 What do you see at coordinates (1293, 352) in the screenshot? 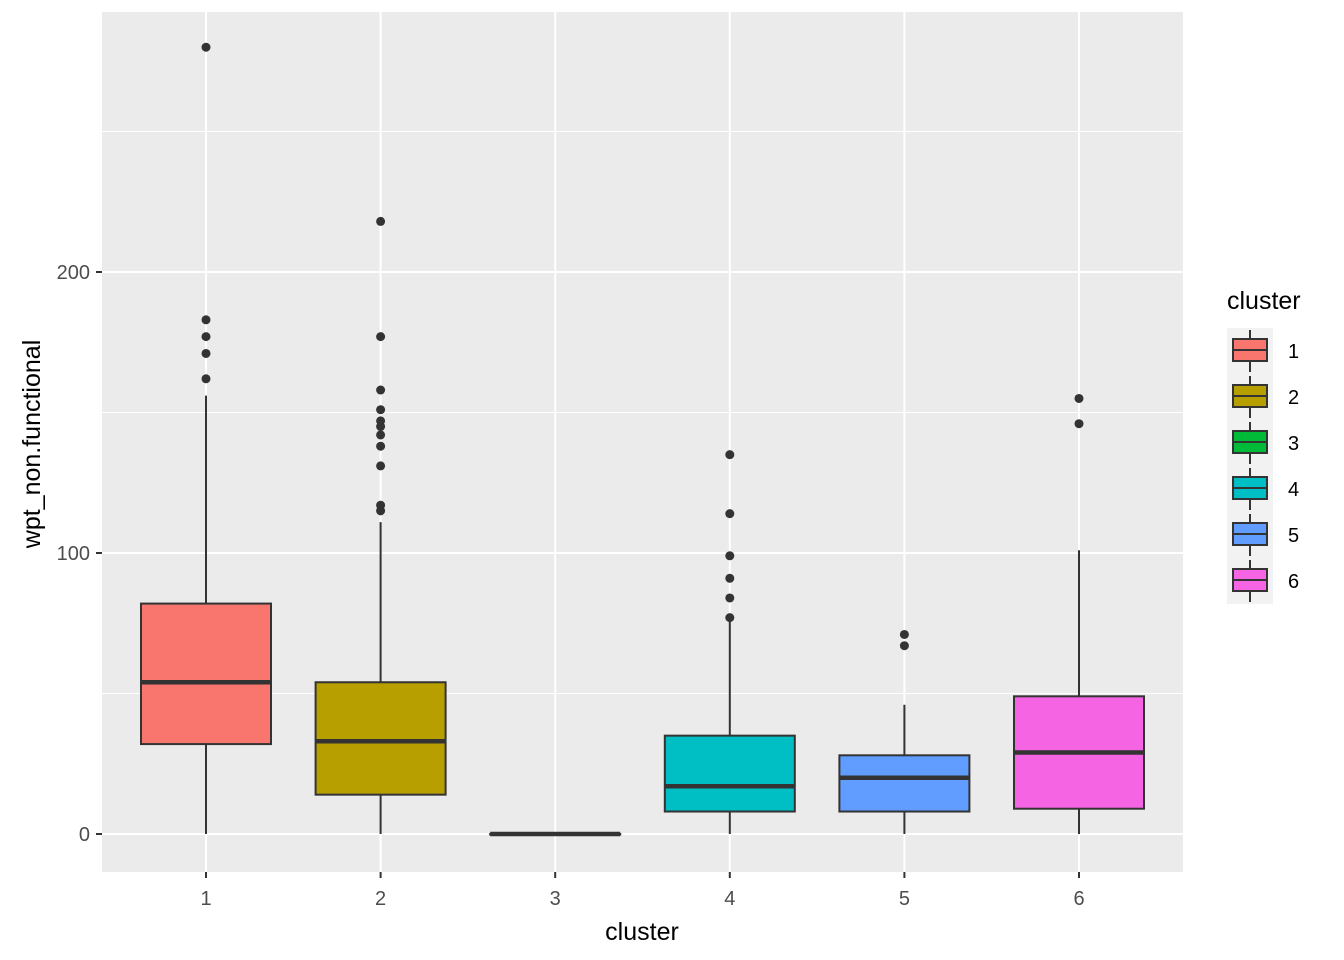
I see `legend-label: 1` at bounding box center [1293, 352].